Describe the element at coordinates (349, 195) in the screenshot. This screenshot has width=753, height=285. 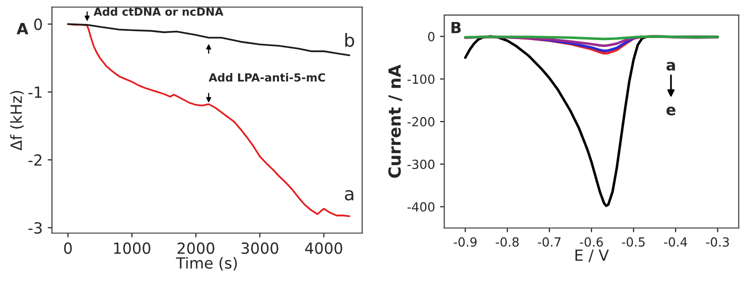
I see `series-label: a` at that location.